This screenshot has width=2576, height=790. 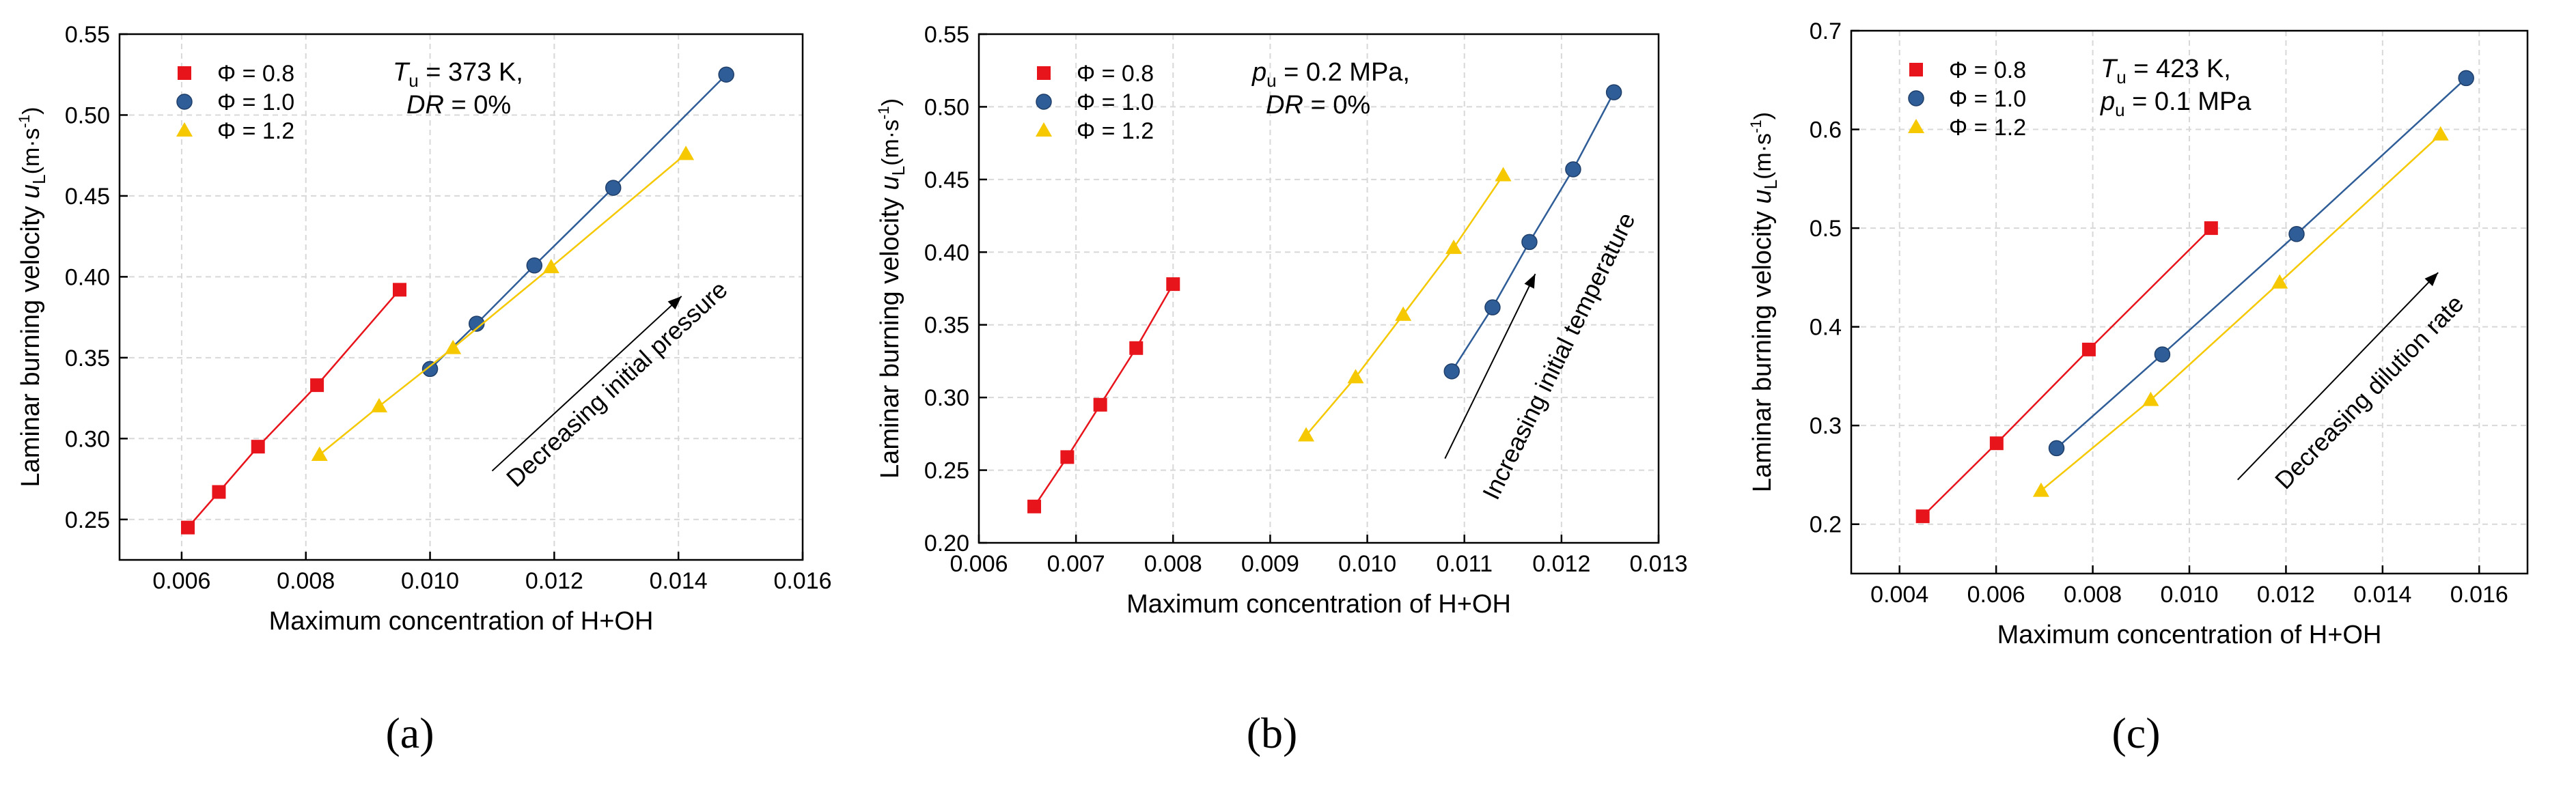 I want to click on condition-symbol: DR, so click(x=425, y=105).